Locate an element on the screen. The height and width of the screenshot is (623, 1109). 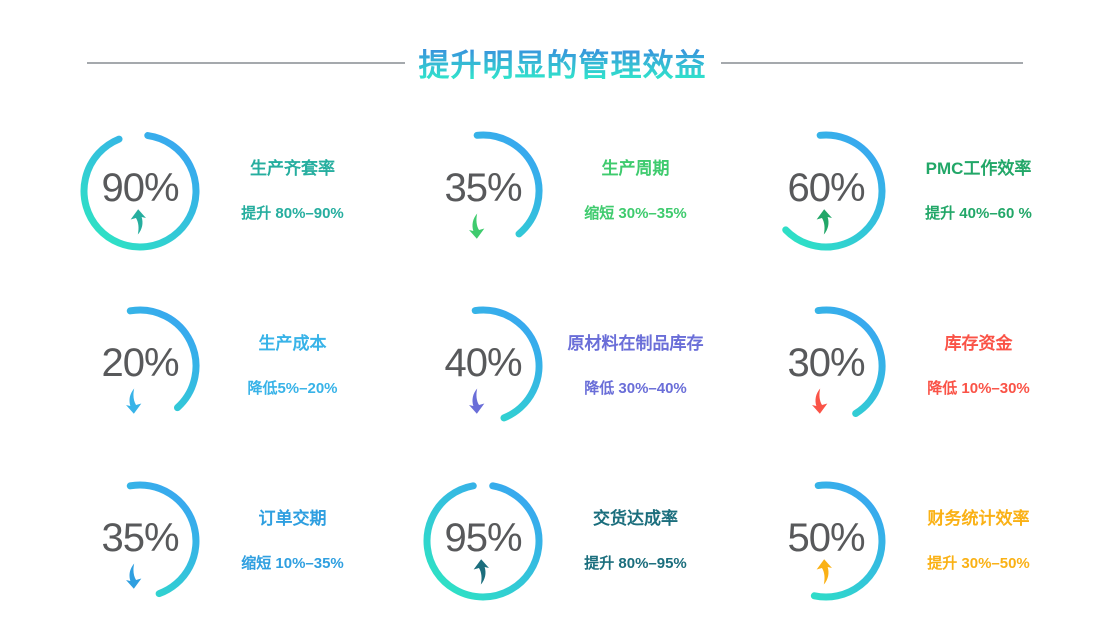
metric-range: 降低5%–20% is located at coordinates (292, 388).